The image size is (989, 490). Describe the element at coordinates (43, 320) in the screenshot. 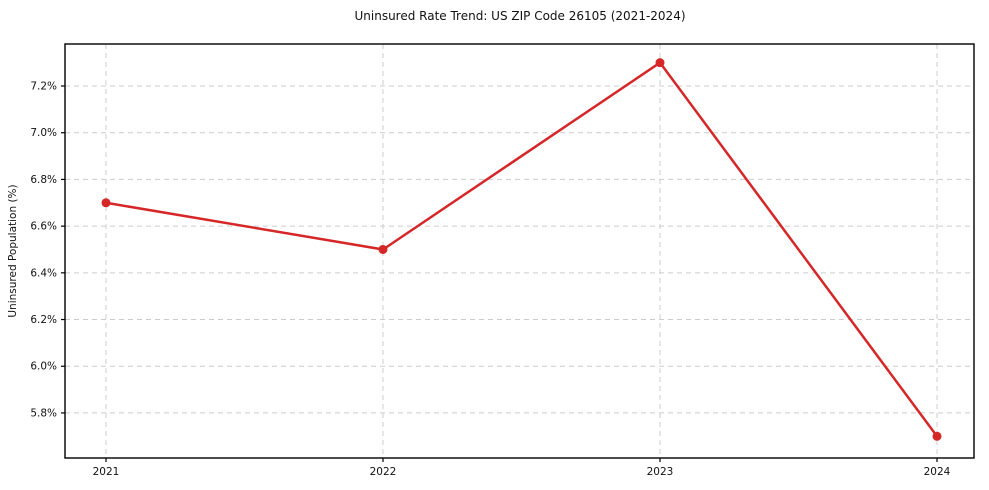

I see `y-tick-label: 6.2%` at that location.